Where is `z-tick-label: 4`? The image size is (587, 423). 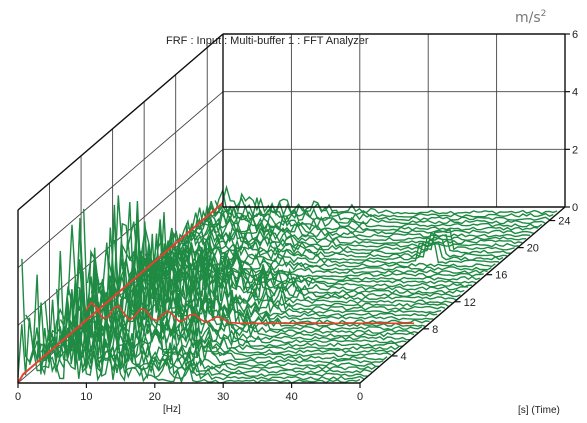 z-tick-label: 4 is located at coordinates (575, 93).